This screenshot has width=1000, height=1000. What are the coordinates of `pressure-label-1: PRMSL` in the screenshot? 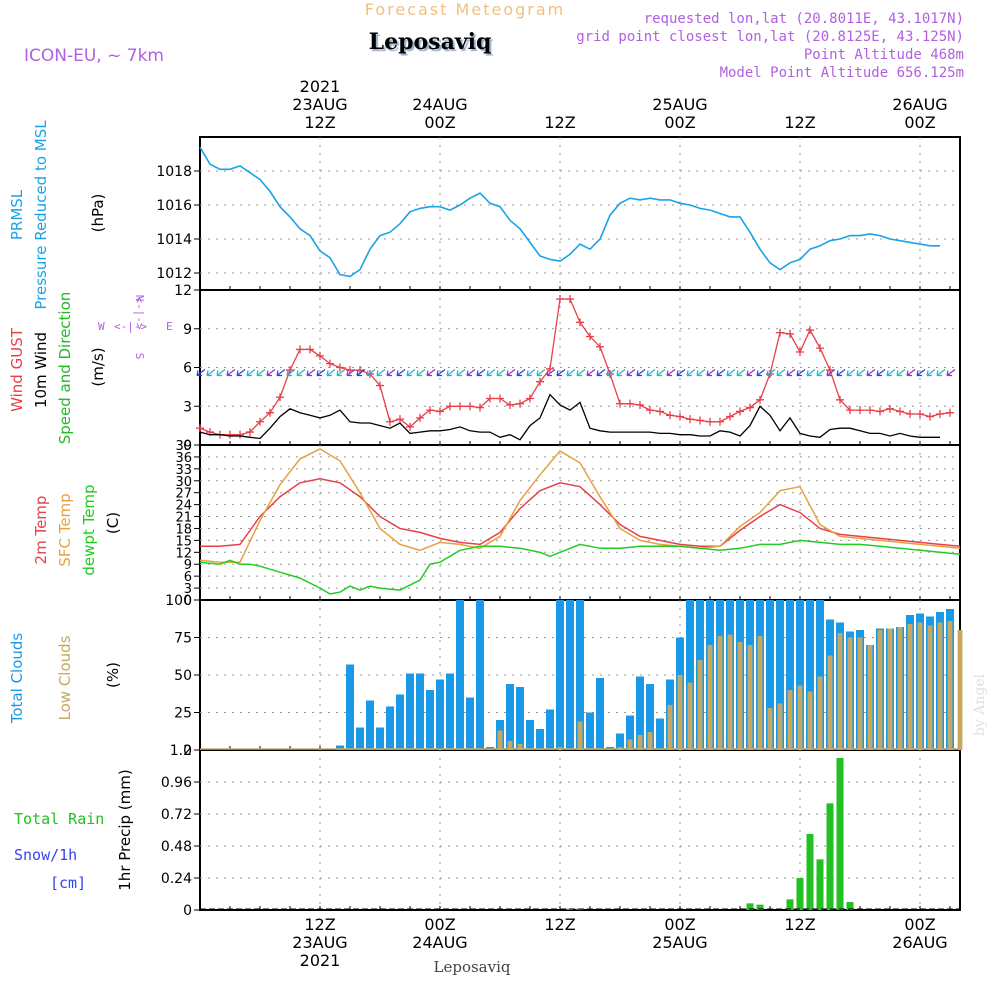 It's located at (17, 214).